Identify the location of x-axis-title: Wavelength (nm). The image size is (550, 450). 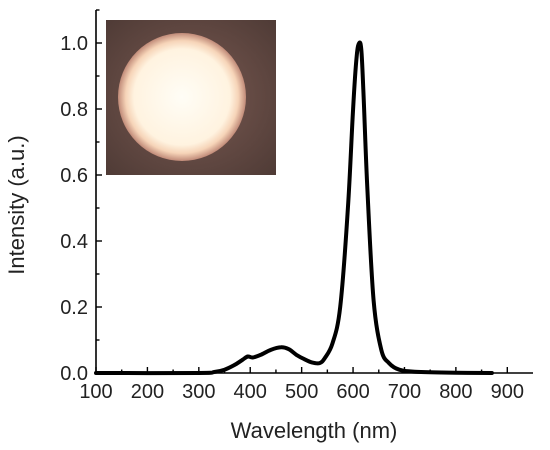
(314, 430).